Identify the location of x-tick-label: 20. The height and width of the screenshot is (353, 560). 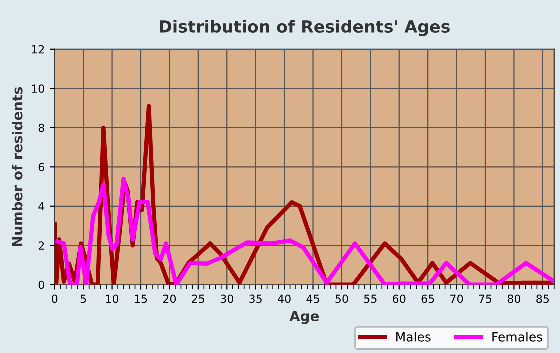
(169, 299).